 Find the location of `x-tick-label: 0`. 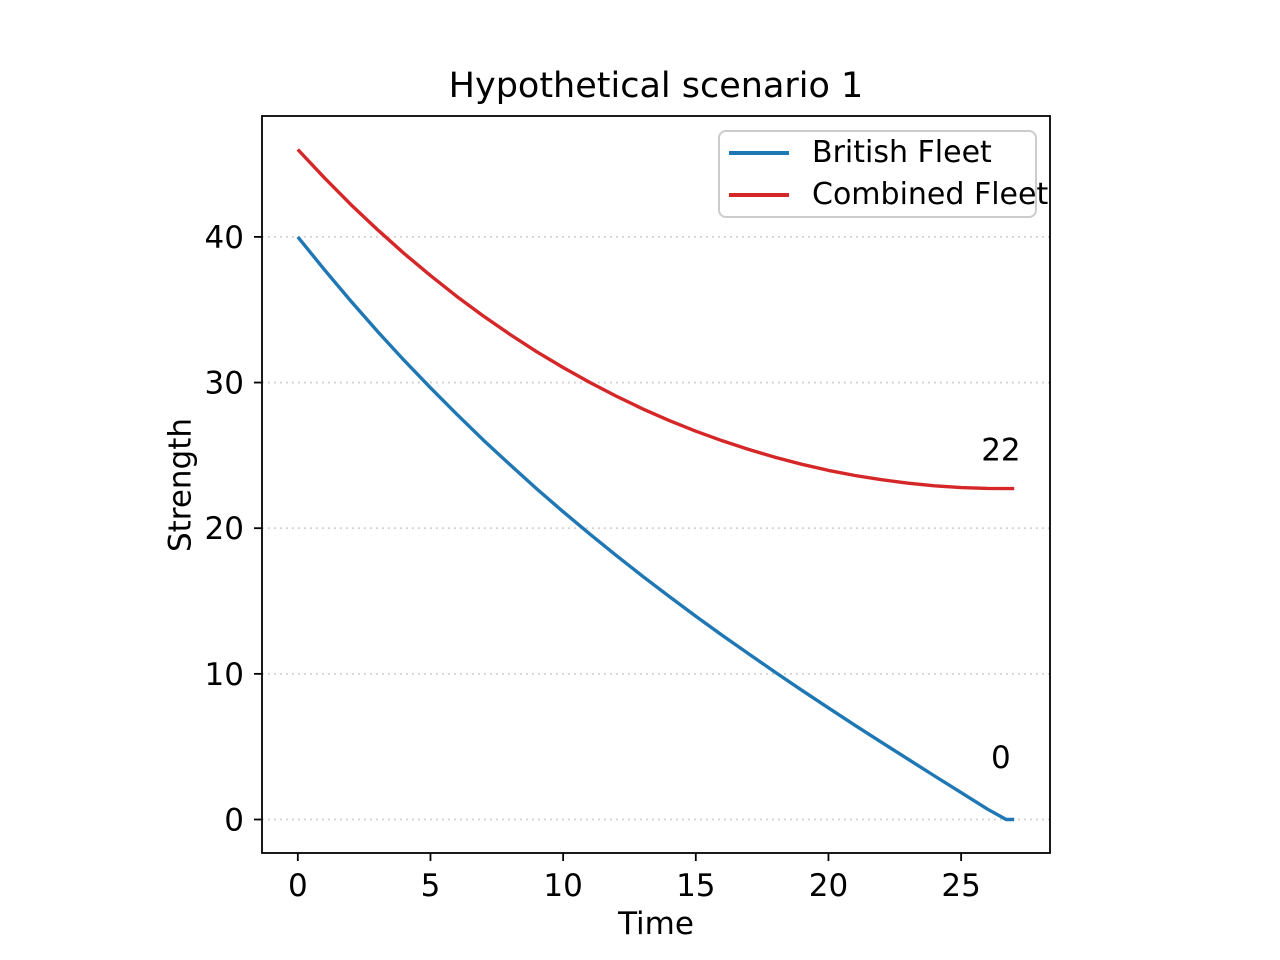

x-tick-label: 0 is located at coordinates (298, 886).